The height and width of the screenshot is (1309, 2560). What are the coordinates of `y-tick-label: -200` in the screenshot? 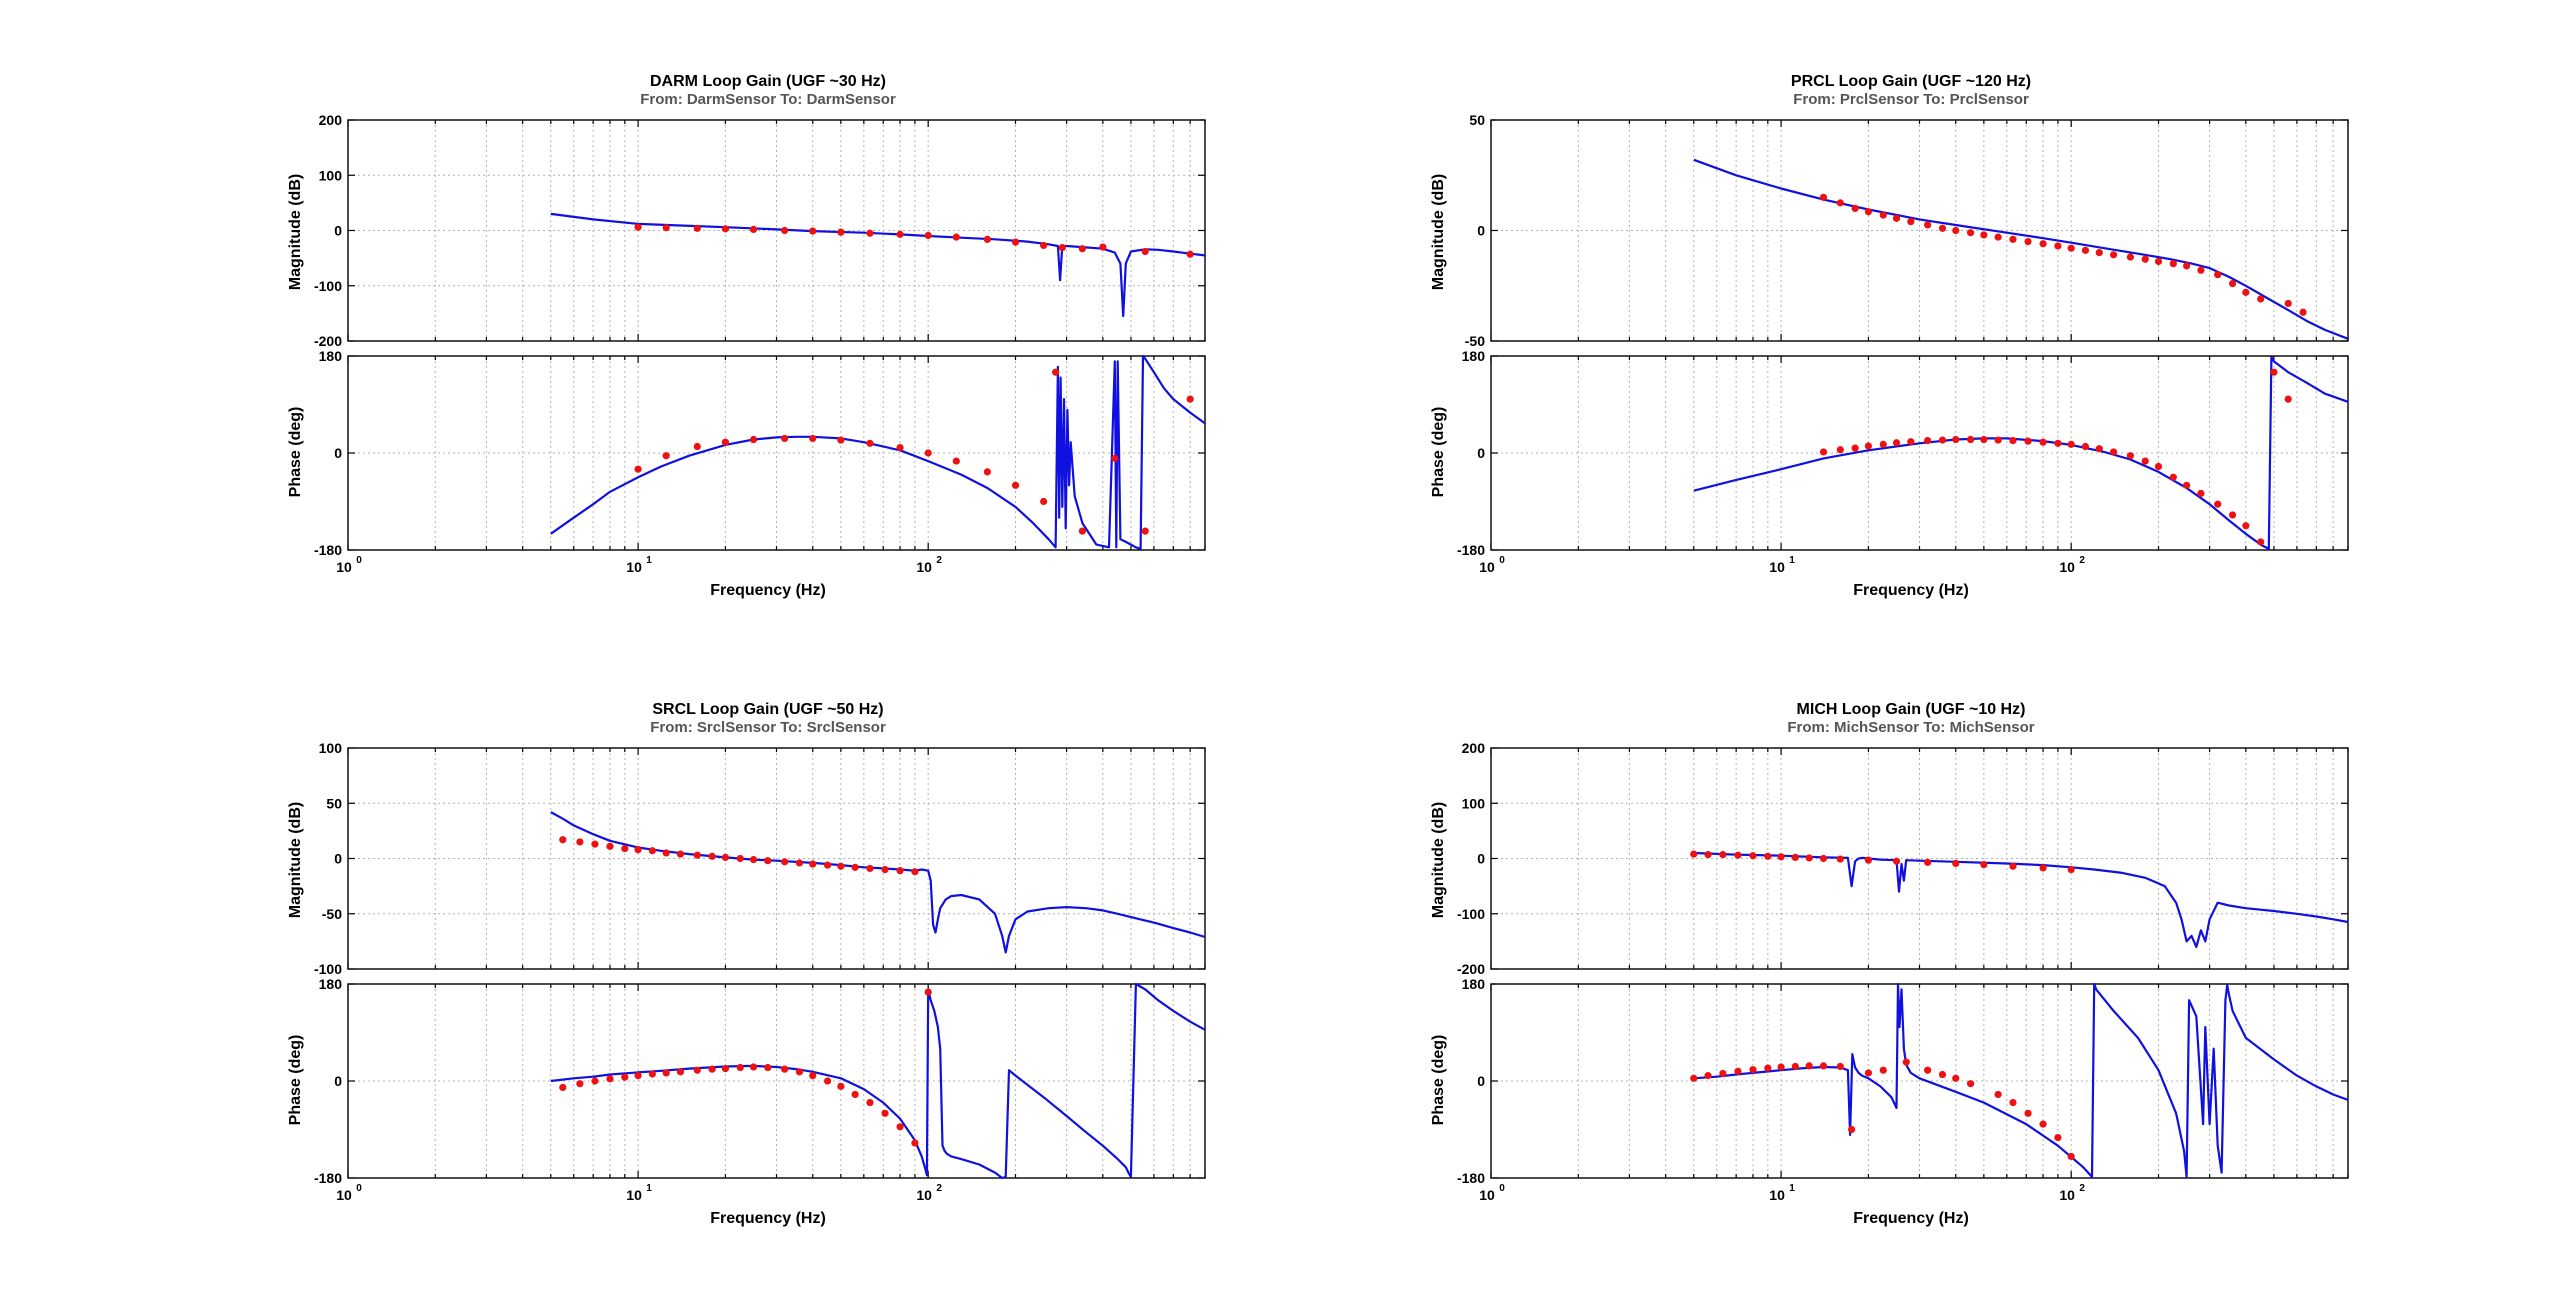 It's located at (328, 341).